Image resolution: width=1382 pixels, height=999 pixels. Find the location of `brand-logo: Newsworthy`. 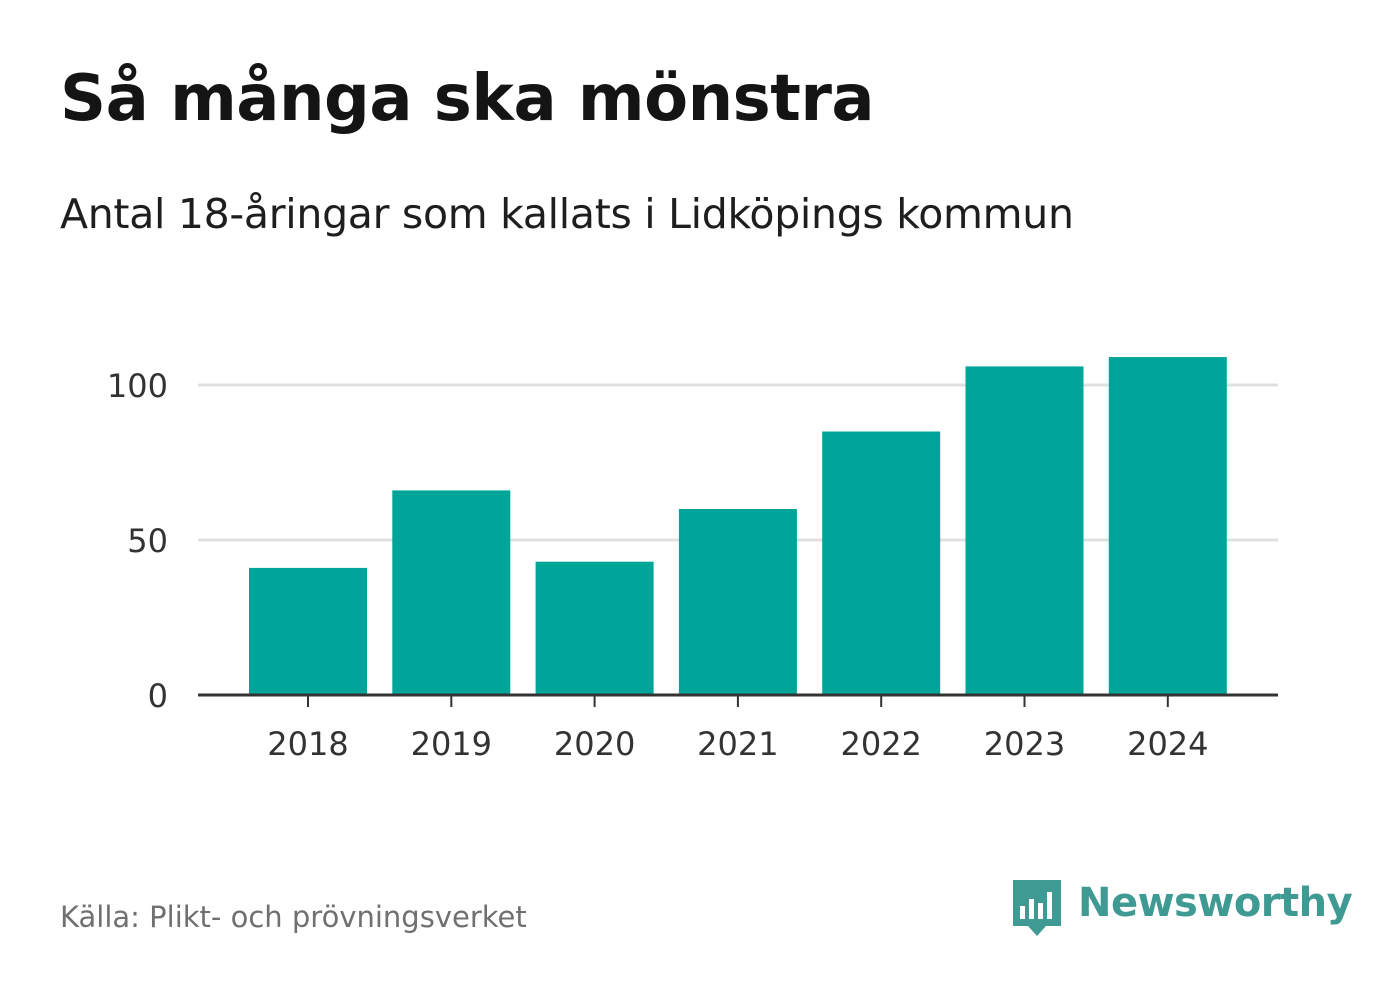

brand-logo: Newsworthy is located at coordinates (1181, 909).